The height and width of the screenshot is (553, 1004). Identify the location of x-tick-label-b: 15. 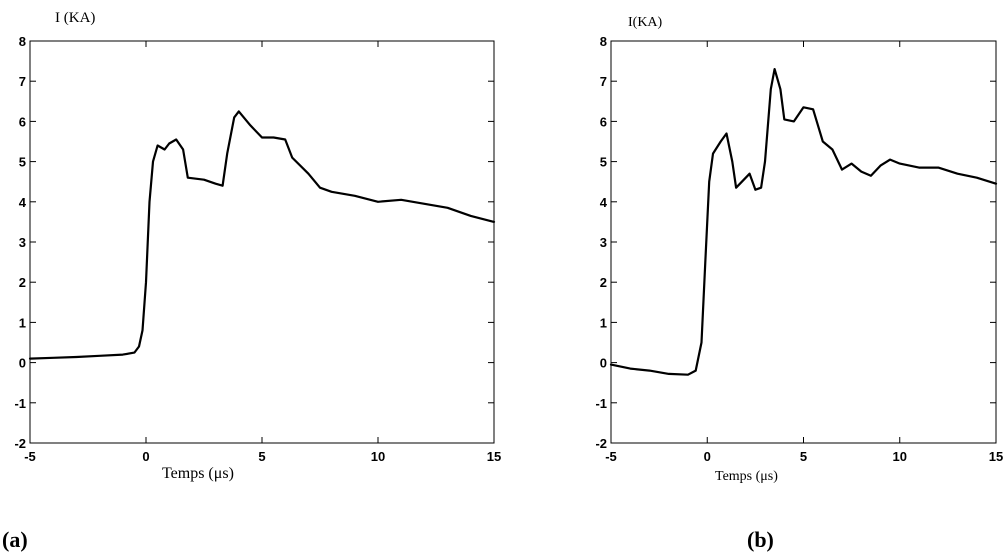
(996, 456).